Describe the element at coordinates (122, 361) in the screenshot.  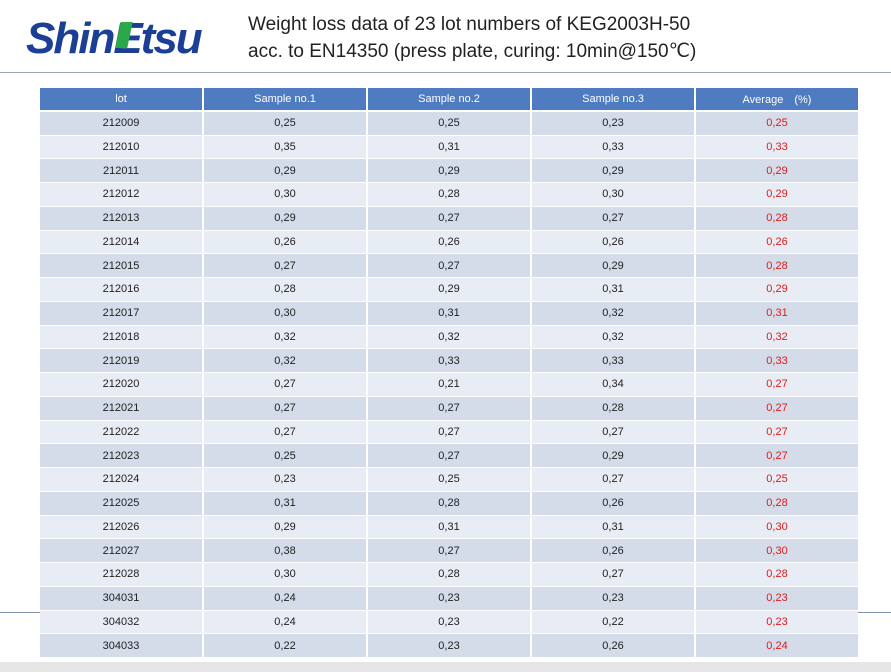
I see `cell: 212019` at that location.